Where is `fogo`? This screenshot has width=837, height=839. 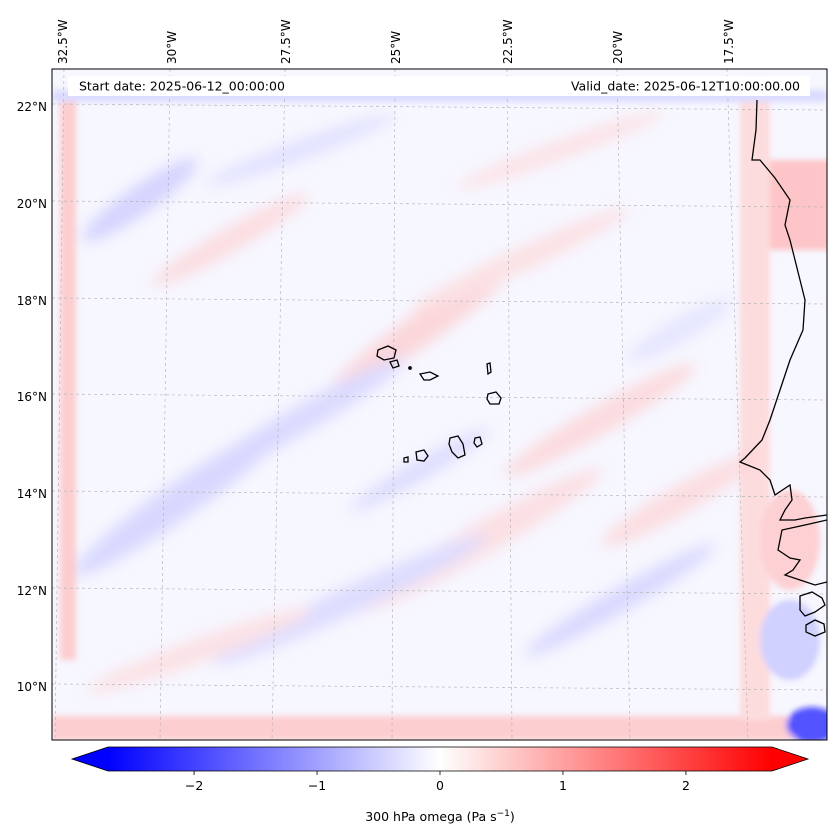
fogo is located at coordinates (422, 455).